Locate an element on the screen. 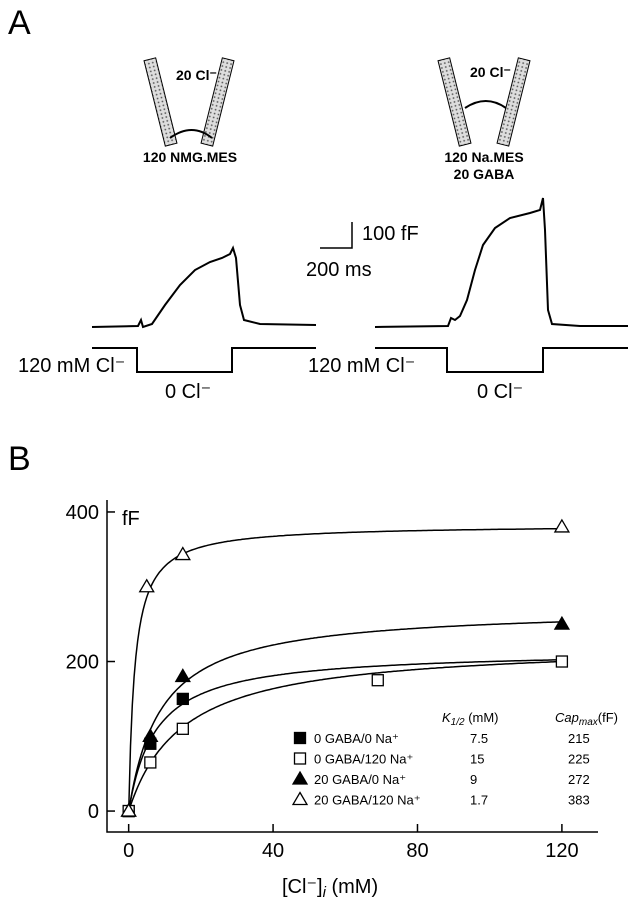 This screenshot has height=905, width=631. panel-label: B is located at coordinates (19, 459).